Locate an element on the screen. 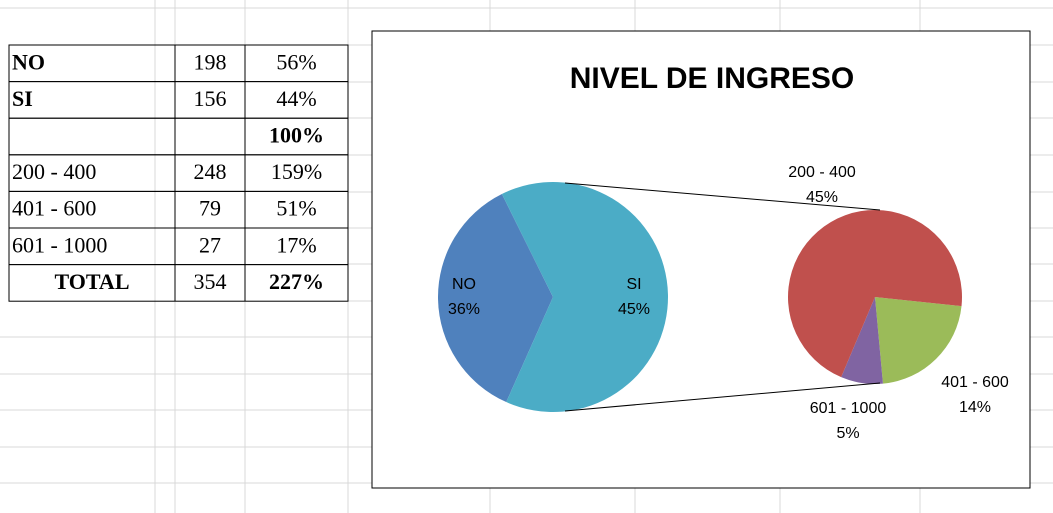 The width and height of the screenshot is (1053, 513). row-percent: 51% is located at coordinates (296, 208).